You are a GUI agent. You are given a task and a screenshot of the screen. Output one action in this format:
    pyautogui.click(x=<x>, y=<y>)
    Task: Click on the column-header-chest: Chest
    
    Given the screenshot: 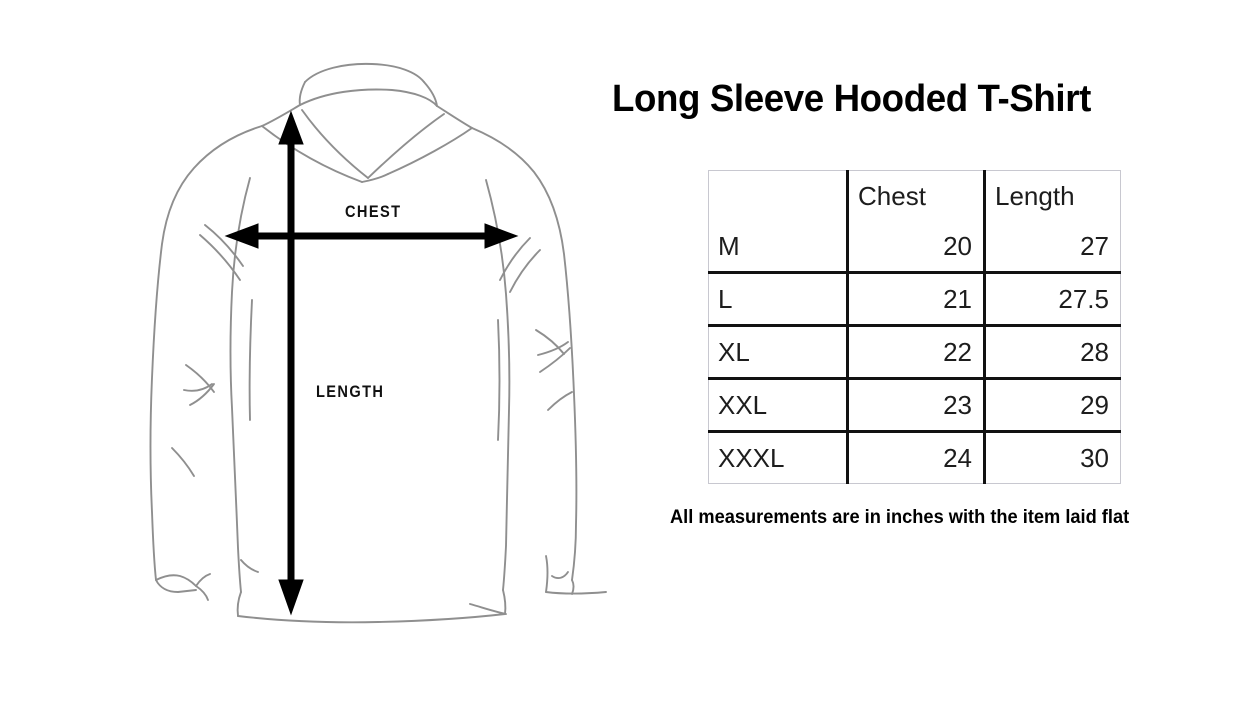 What is the action you would take?
    pyautogui.click(x=916, y=195)
    